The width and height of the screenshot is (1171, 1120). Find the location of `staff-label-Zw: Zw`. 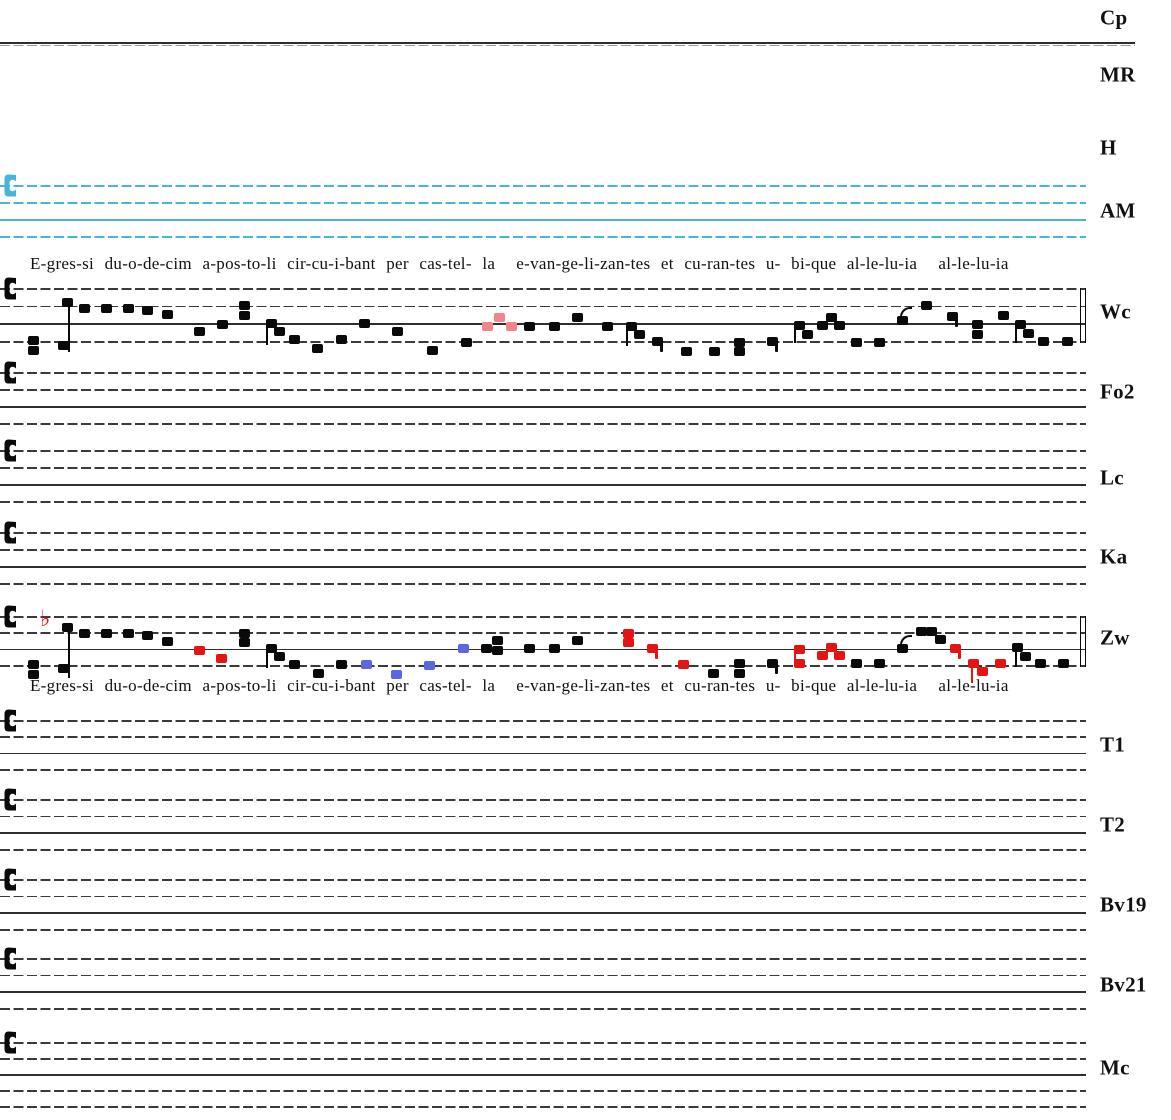

staff-label-Zw: Zw is located at coordinates (1115, 637).